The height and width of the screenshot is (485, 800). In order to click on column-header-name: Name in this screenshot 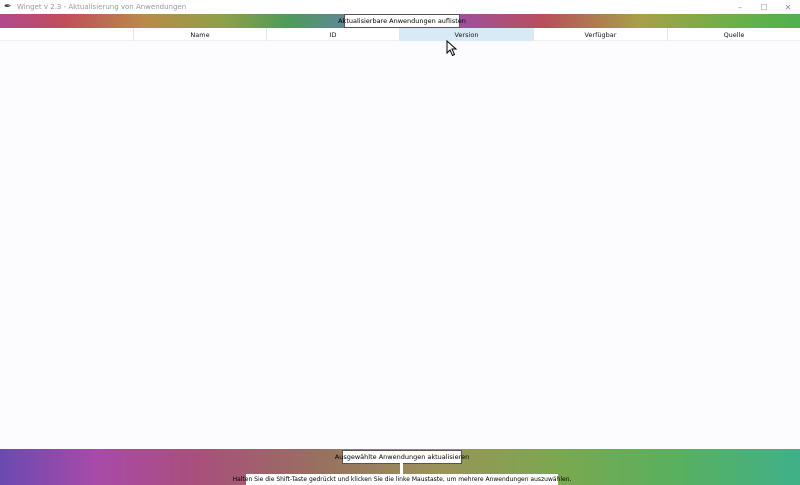, I will do `click(200, 34)`.